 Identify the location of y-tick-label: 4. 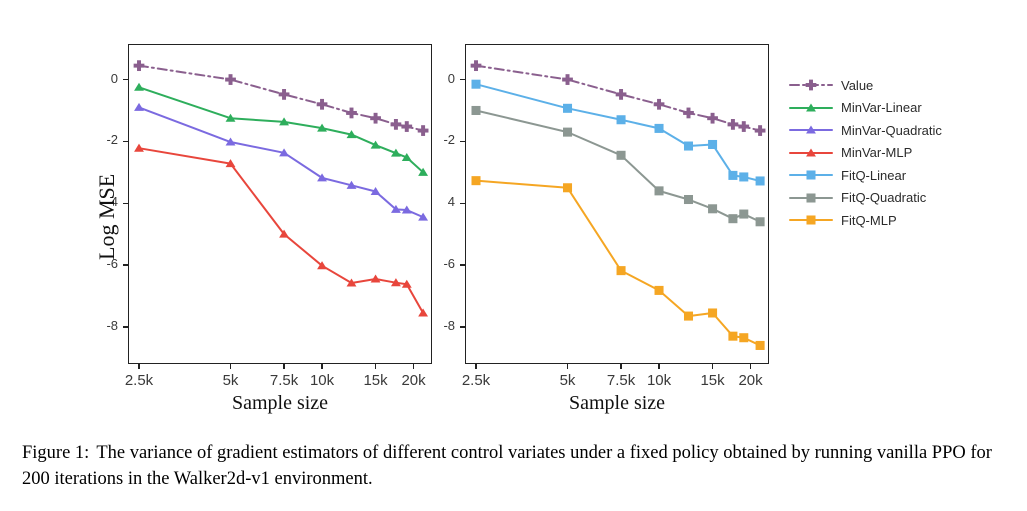
(451, 202).